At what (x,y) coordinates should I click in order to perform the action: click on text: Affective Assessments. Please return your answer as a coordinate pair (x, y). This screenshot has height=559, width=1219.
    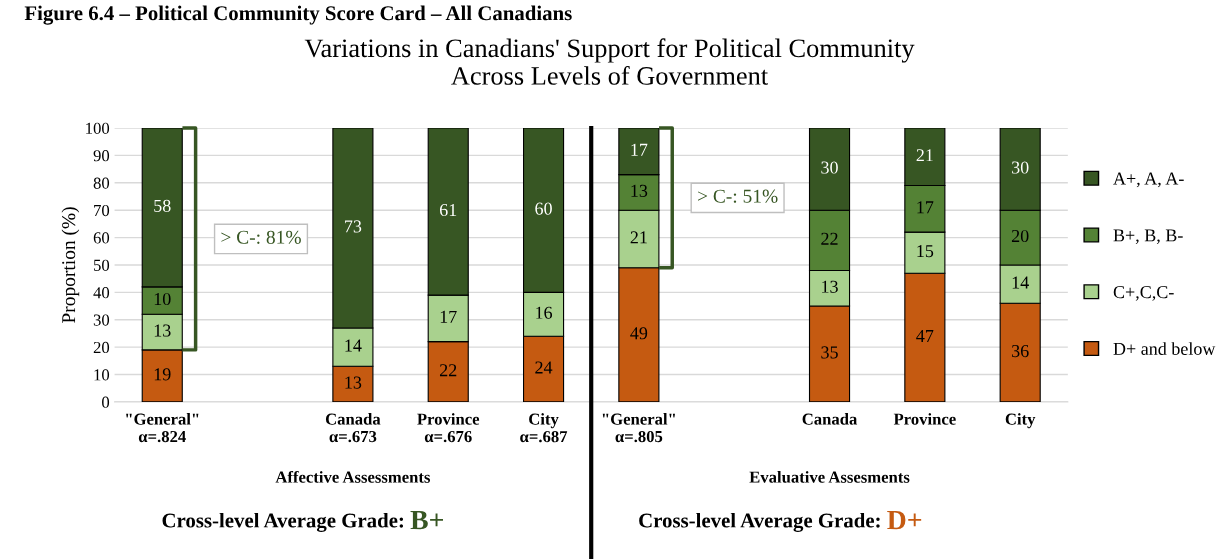
    Looking at the image, I should click on (353, 476).